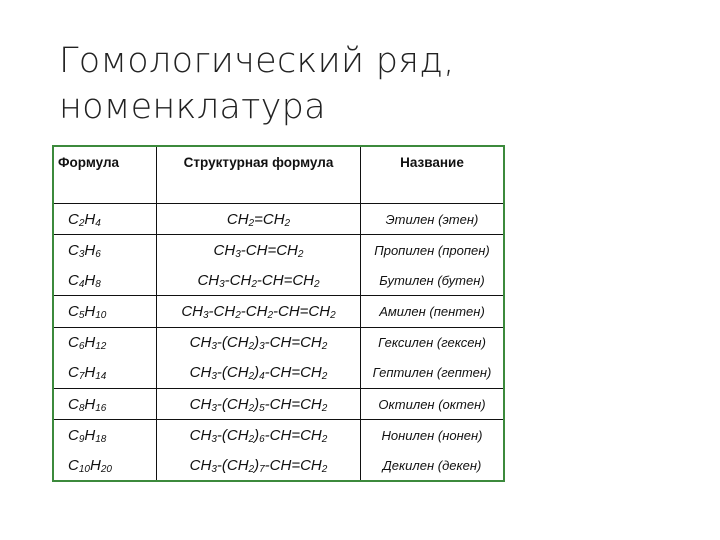 The width and height of the screenshot is (720, 540). I want to click on structural-formula: CH3-(CH2)7-CH=CH2, so click(258, 465).